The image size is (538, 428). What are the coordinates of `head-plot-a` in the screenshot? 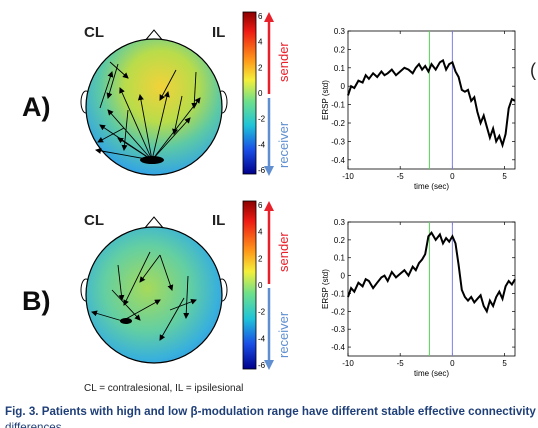 It's located at (154, 102).